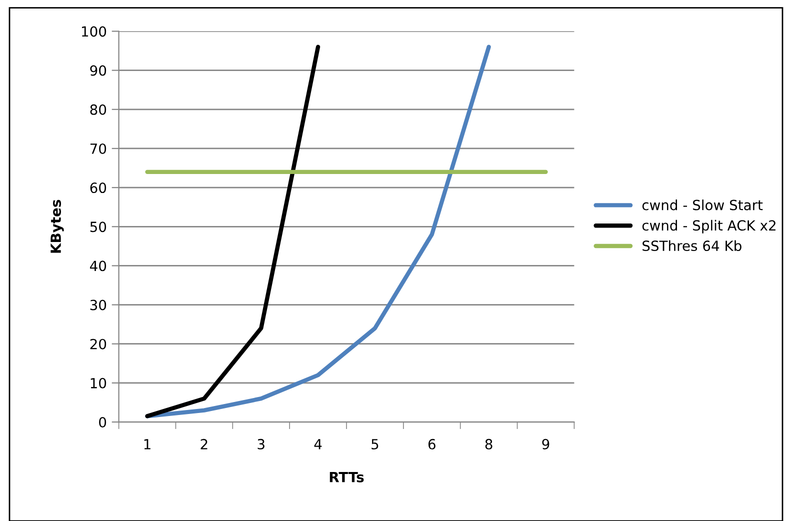  I want to click on x-tick-label: 4, so click(318, 444).